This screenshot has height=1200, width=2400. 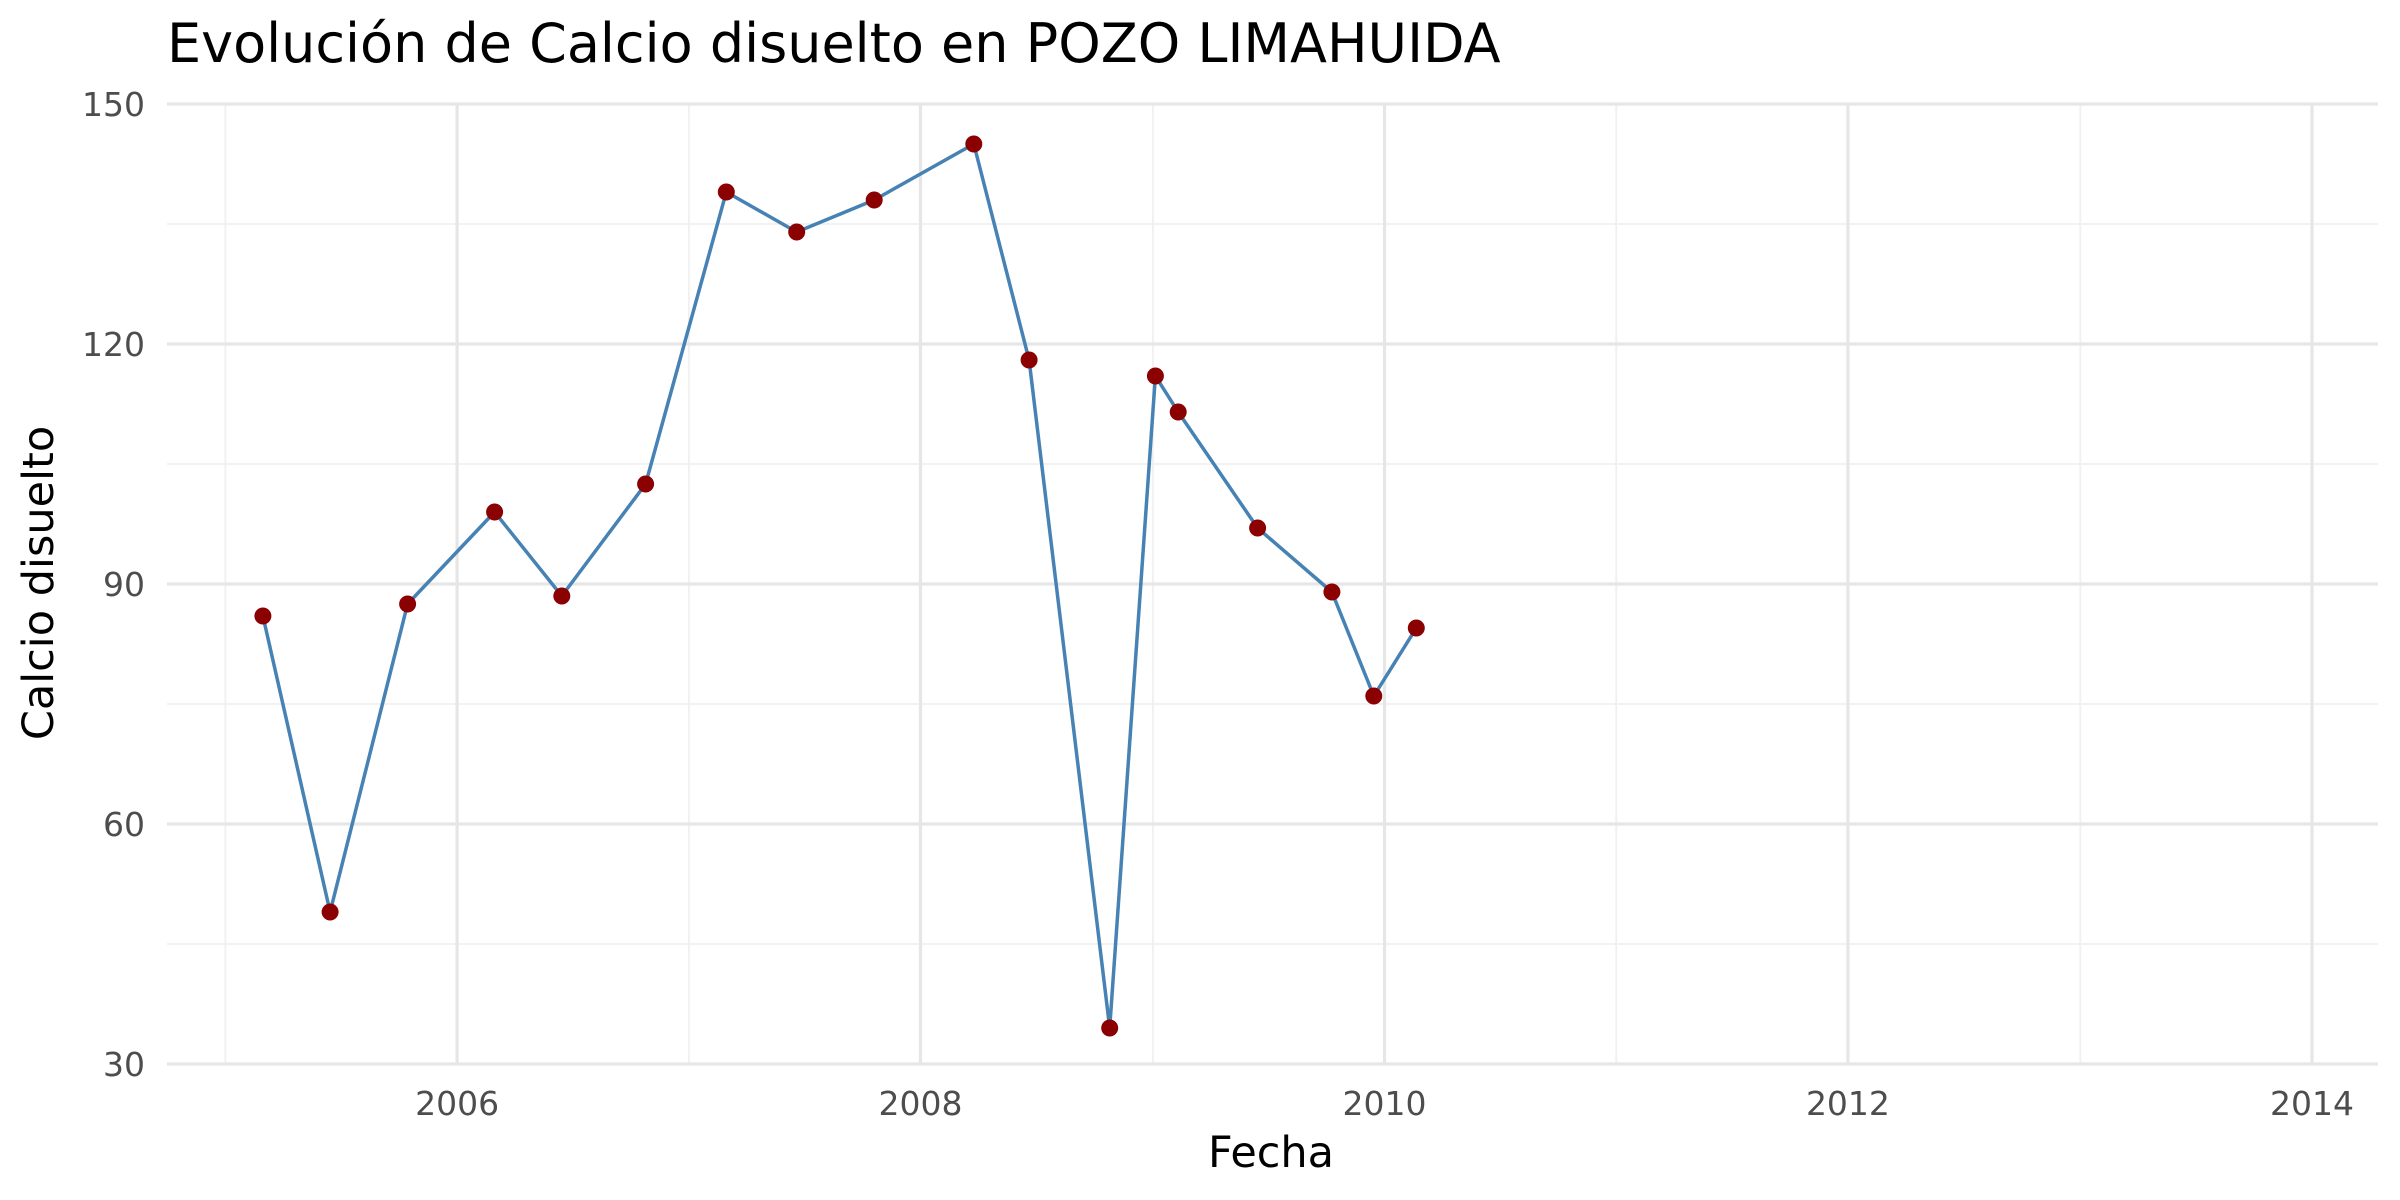 What do you see at coordinates (124, 584) in the screenshot?
I see `y-tick-label: 90` at bounding box center [124, 584].